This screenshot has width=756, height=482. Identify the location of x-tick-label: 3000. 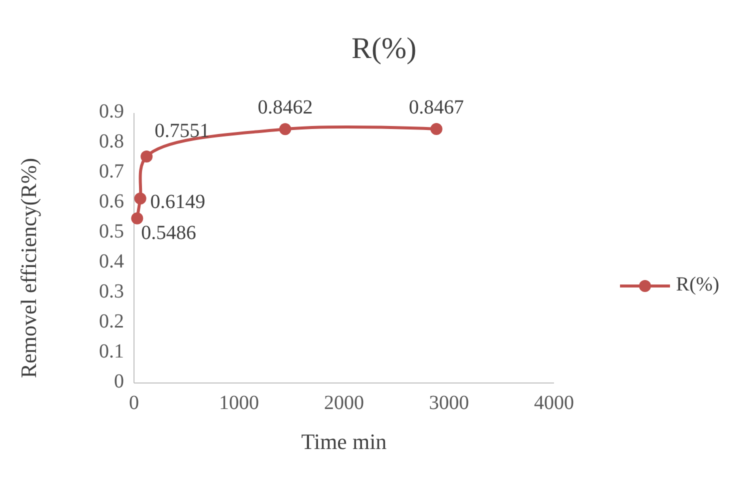
(449, 403).